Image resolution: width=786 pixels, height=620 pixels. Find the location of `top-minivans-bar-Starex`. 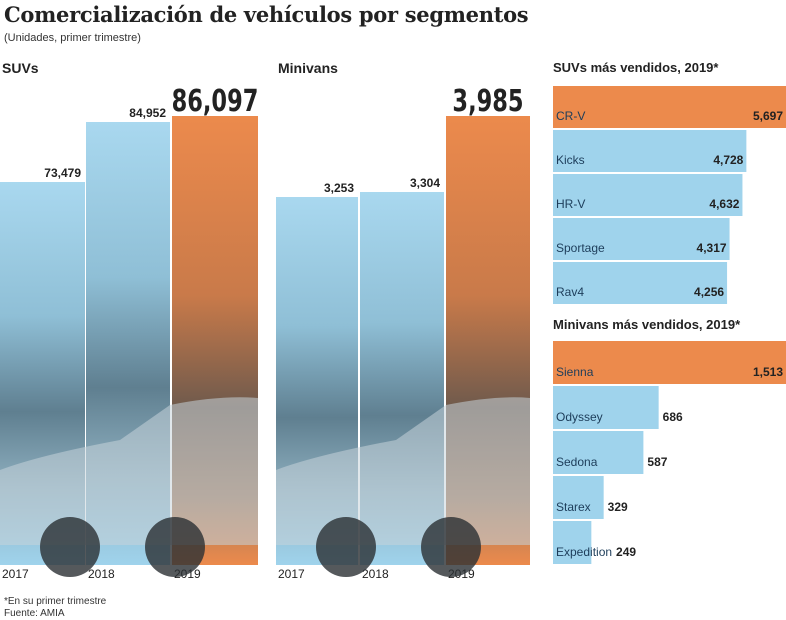

top-minivans-bar-Starex is located at coordinates (578, 497).